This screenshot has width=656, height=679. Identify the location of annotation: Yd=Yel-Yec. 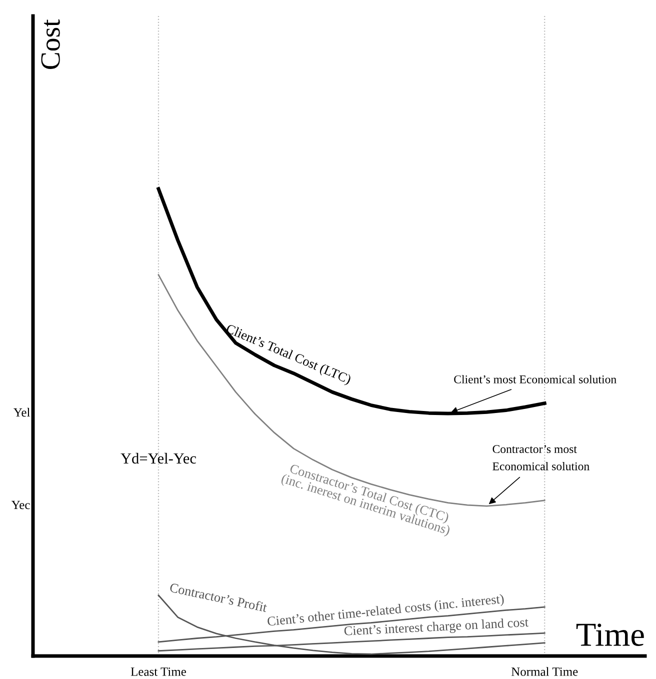
(158, 458).